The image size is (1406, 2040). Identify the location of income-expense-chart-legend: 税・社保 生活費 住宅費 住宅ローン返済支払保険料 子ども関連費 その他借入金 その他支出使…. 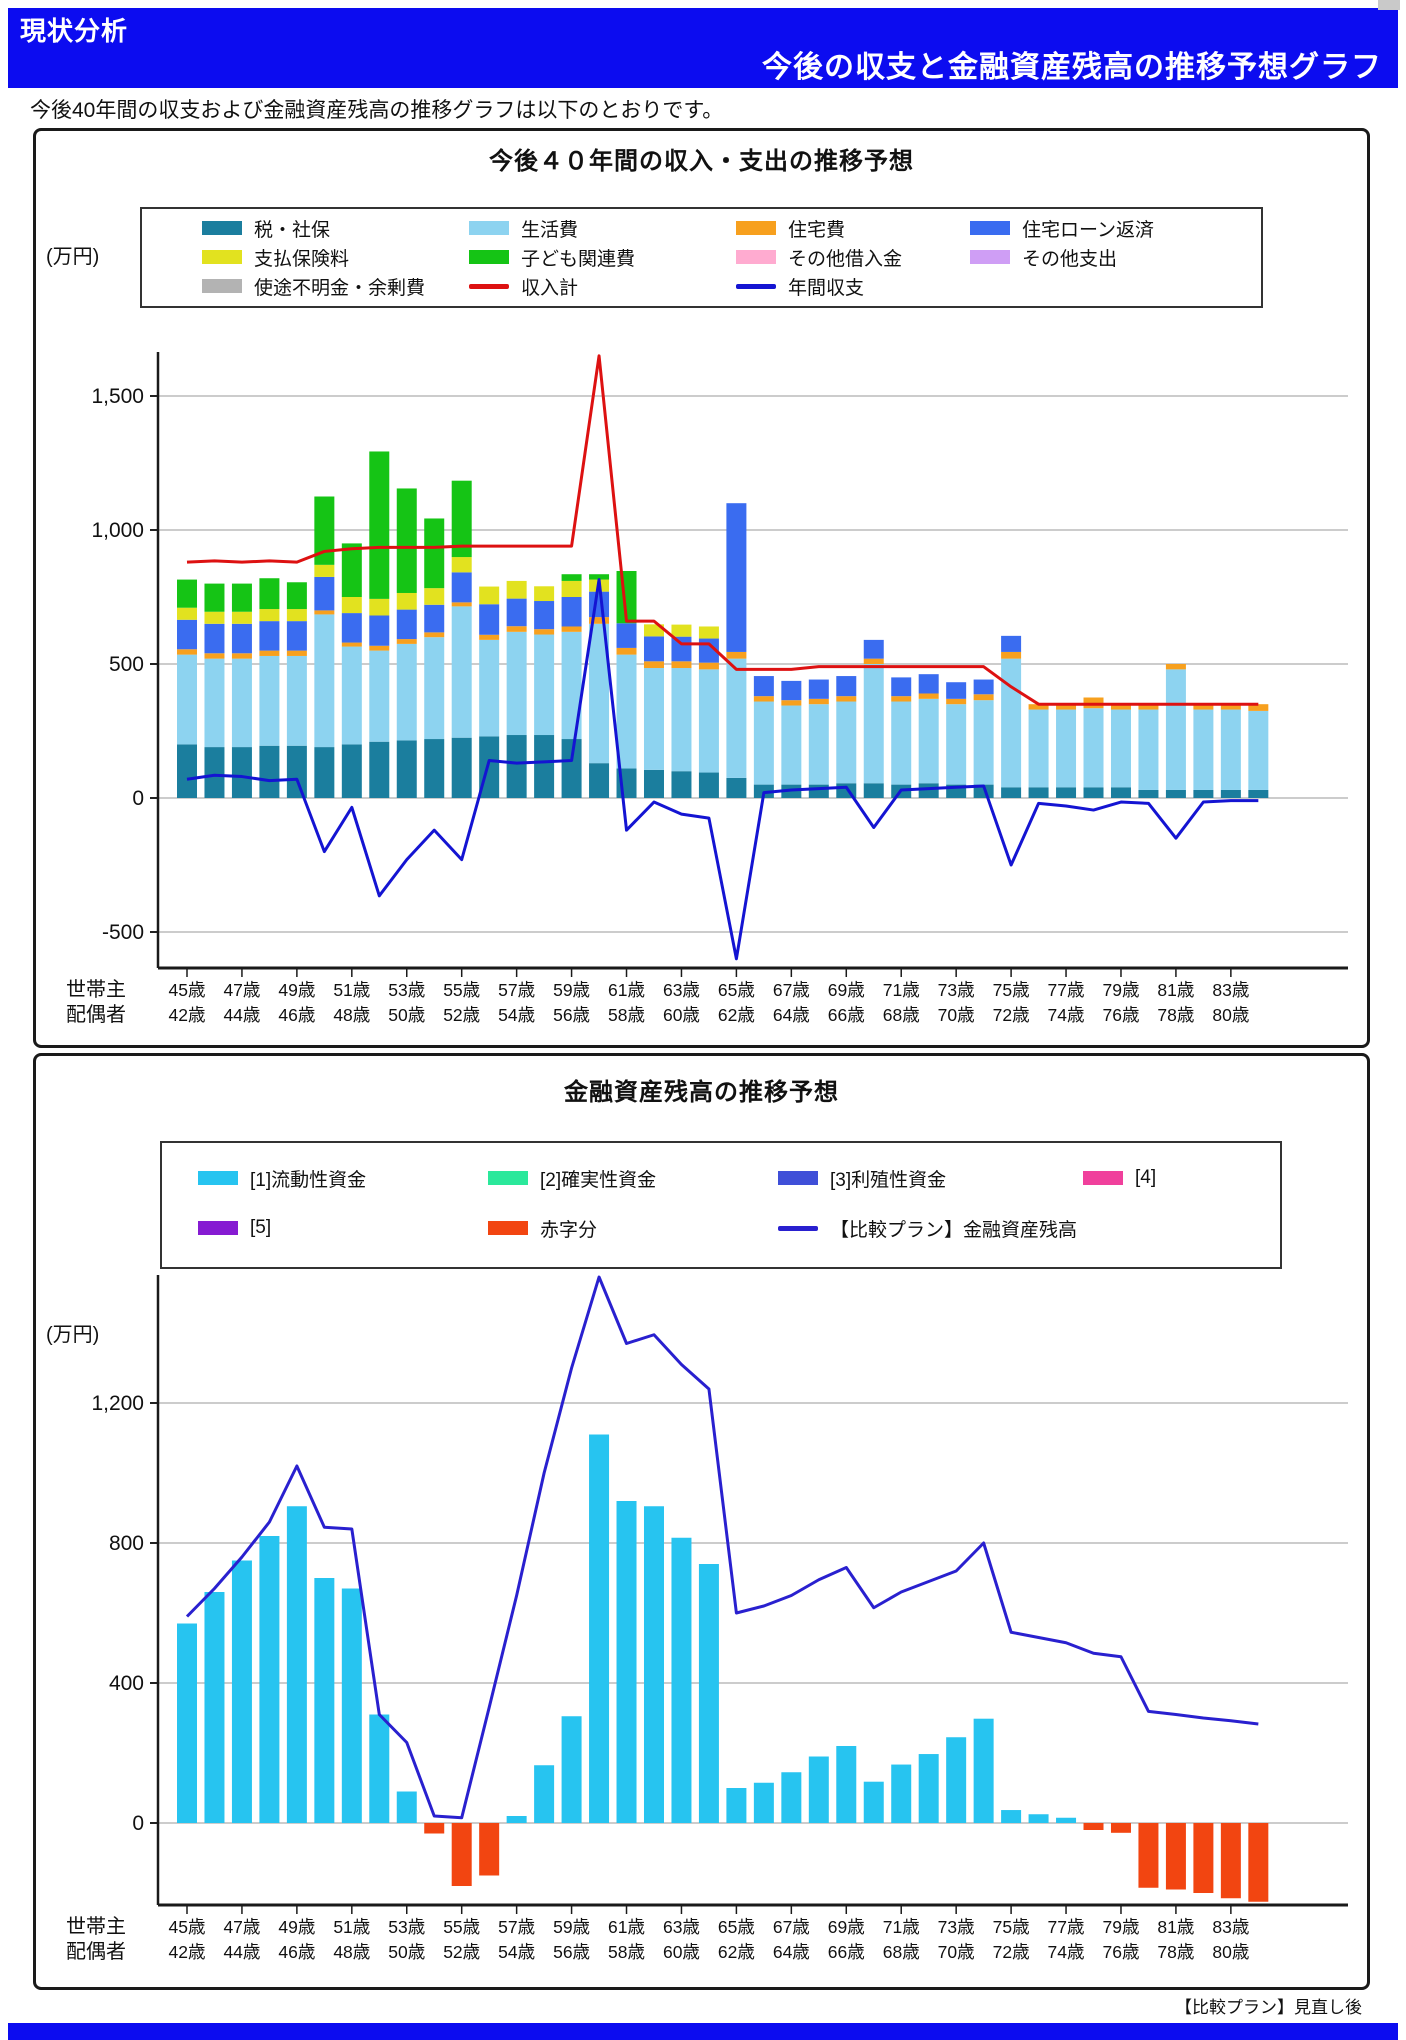
(701, 257).